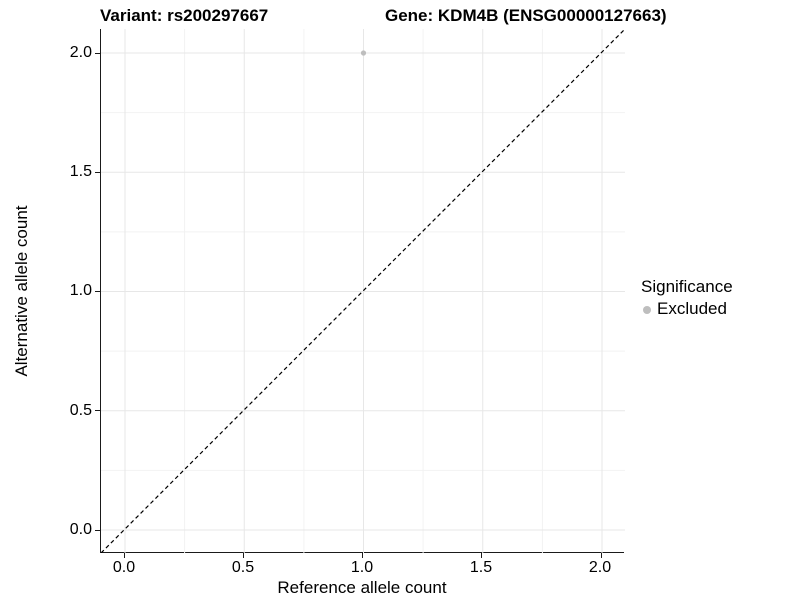 Image resolution: width=800 pixels, height=600 pixels. I want to click on legend-title: Significance, so click(687, 286).